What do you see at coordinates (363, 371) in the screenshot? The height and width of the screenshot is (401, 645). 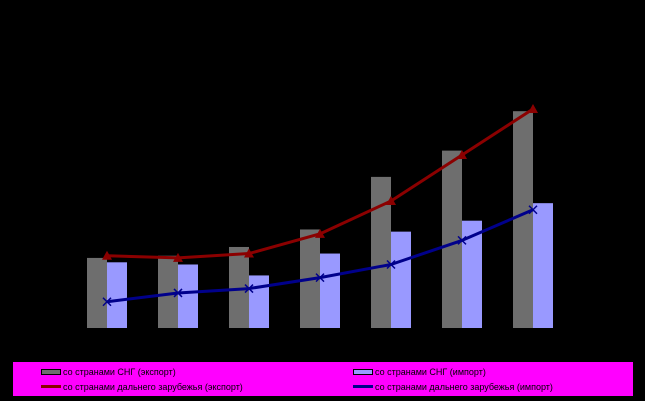 I see `legend-swatch-cis-import` at bounding box center [363, 371].